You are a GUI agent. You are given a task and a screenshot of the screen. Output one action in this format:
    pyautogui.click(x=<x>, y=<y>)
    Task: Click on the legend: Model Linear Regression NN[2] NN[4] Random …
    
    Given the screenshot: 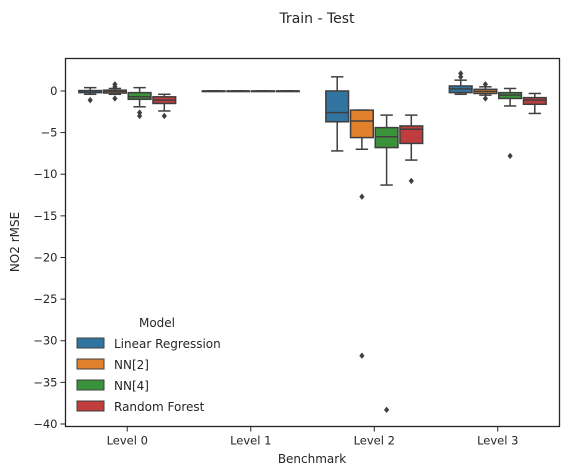 What is the action you would take?
    pyautogui.click(x=148, y=365)
    